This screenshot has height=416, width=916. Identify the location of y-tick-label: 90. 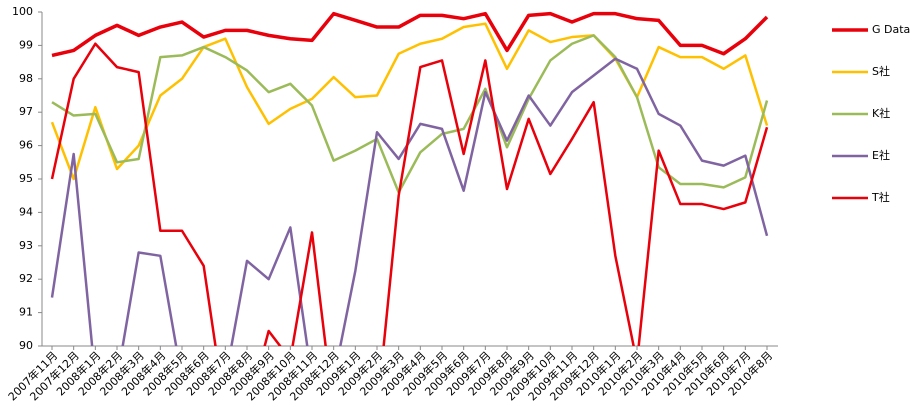
(26, 345).